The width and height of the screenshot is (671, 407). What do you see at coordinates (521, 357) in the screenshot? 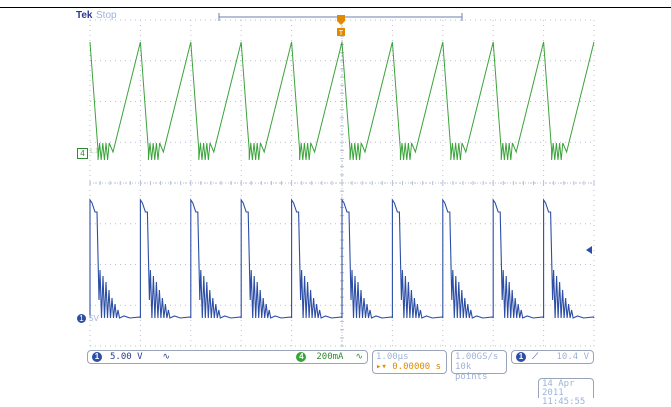
I see `trigger-source-badge: 1` at bounding box center [521, 357].